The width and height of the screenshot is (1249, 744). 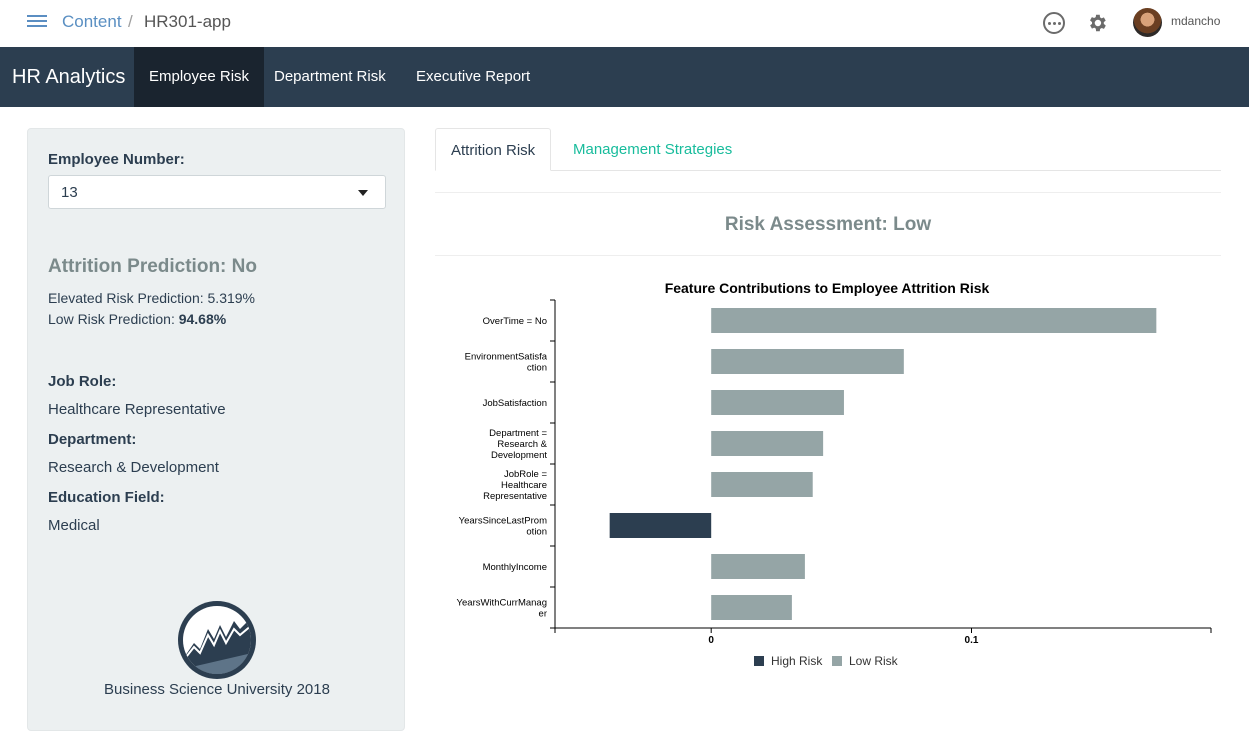 What do you see at coordinates (751, 607) in the screenshot?
I see `bar-yearswithcurrmanager` at bounding box center [751, 607].